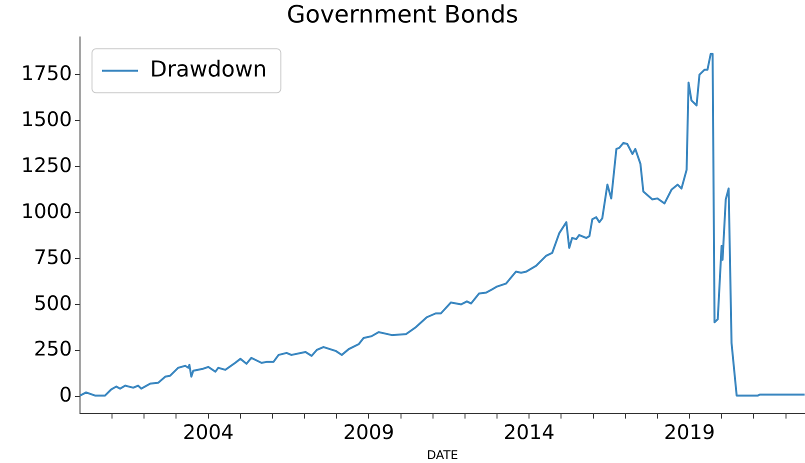 The width and height of the screenshot is (805, 463). Describe the element at coordinates (689, 432) in the screenshot. I see `x-tick-label: 2019` at that location.